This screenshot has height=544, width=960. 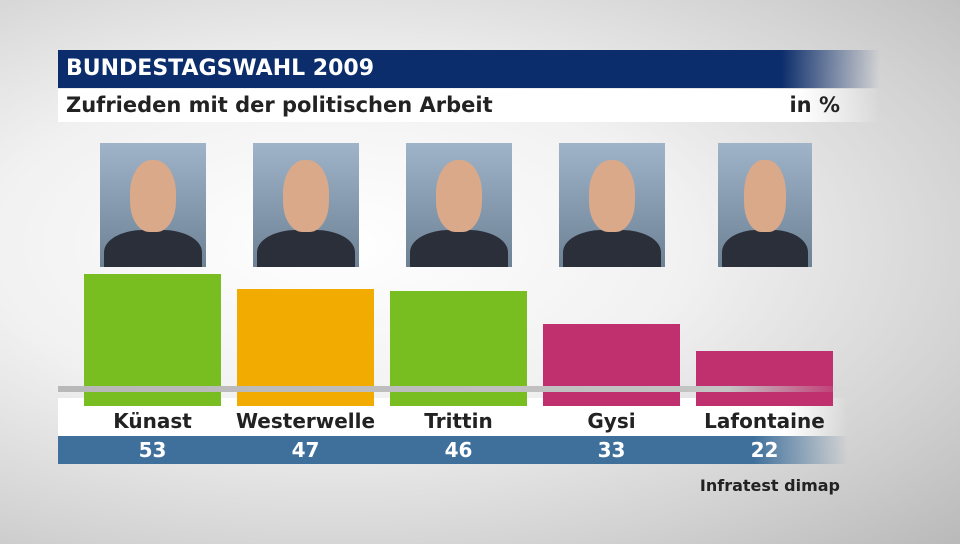 What do you see at coordinates (279, 105) in the screenshot?
I see `chart-subtitle: Zufrieden mit der politischen Arbeit` at bounding box center [279, 105].